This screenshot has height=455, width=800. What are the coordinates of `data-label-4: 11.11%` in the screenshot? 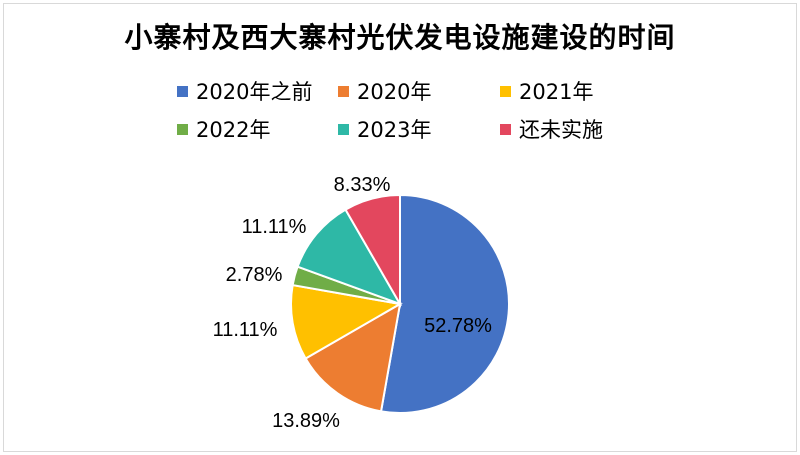 It's located at (274, 227).